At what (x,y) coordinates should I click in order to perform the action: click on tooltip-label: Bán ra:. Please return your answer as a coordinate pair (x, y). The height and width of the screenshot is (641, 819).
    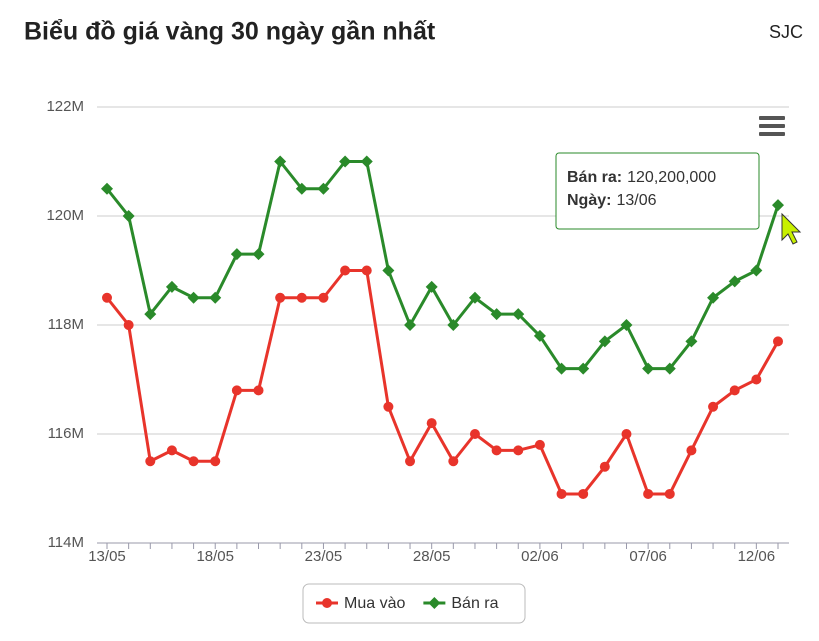
    Looking at the image, I should click on (594, 177).